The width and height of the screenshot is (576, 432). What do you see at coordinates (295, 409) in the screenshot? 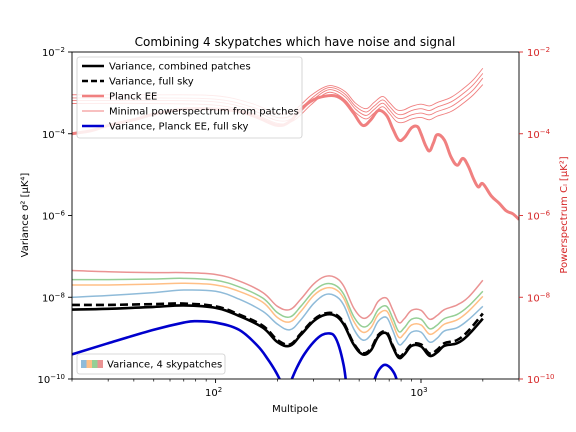
I see `x-axis-label: Multipole` at bounding box center [295, 409].